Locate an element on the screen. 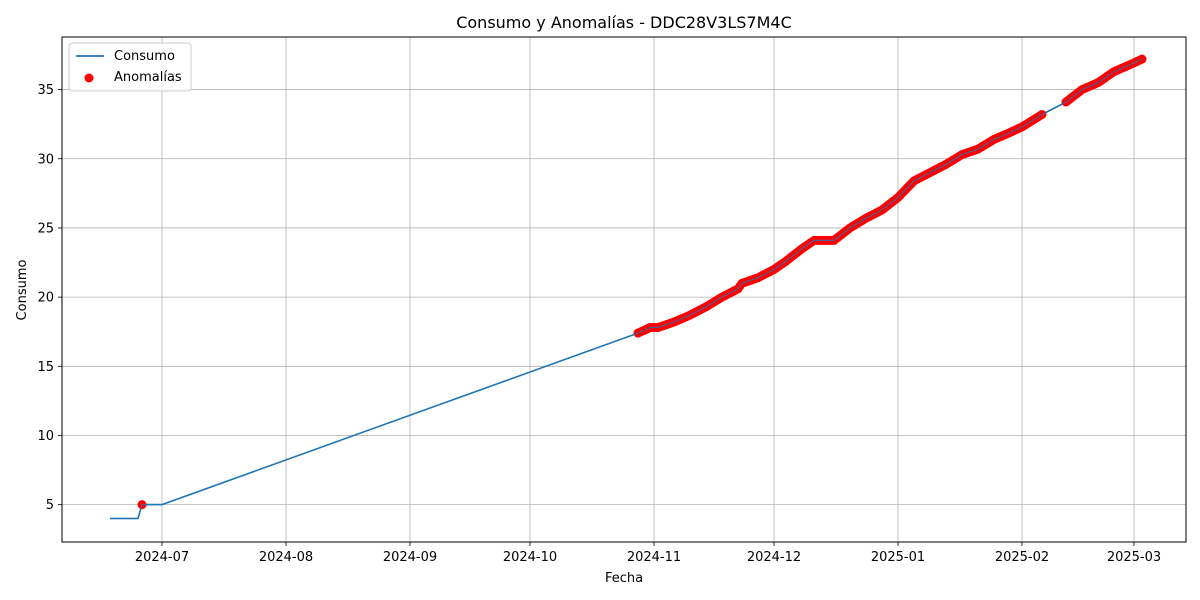  legend-box is located at coordinates (130, 67).